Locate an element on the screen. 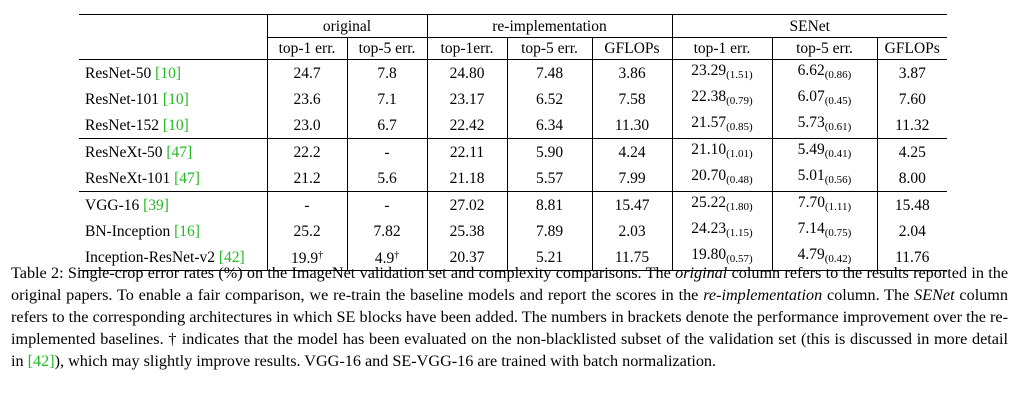  se-top1-improvement: (0.48) is located at coordinates (739, 180).